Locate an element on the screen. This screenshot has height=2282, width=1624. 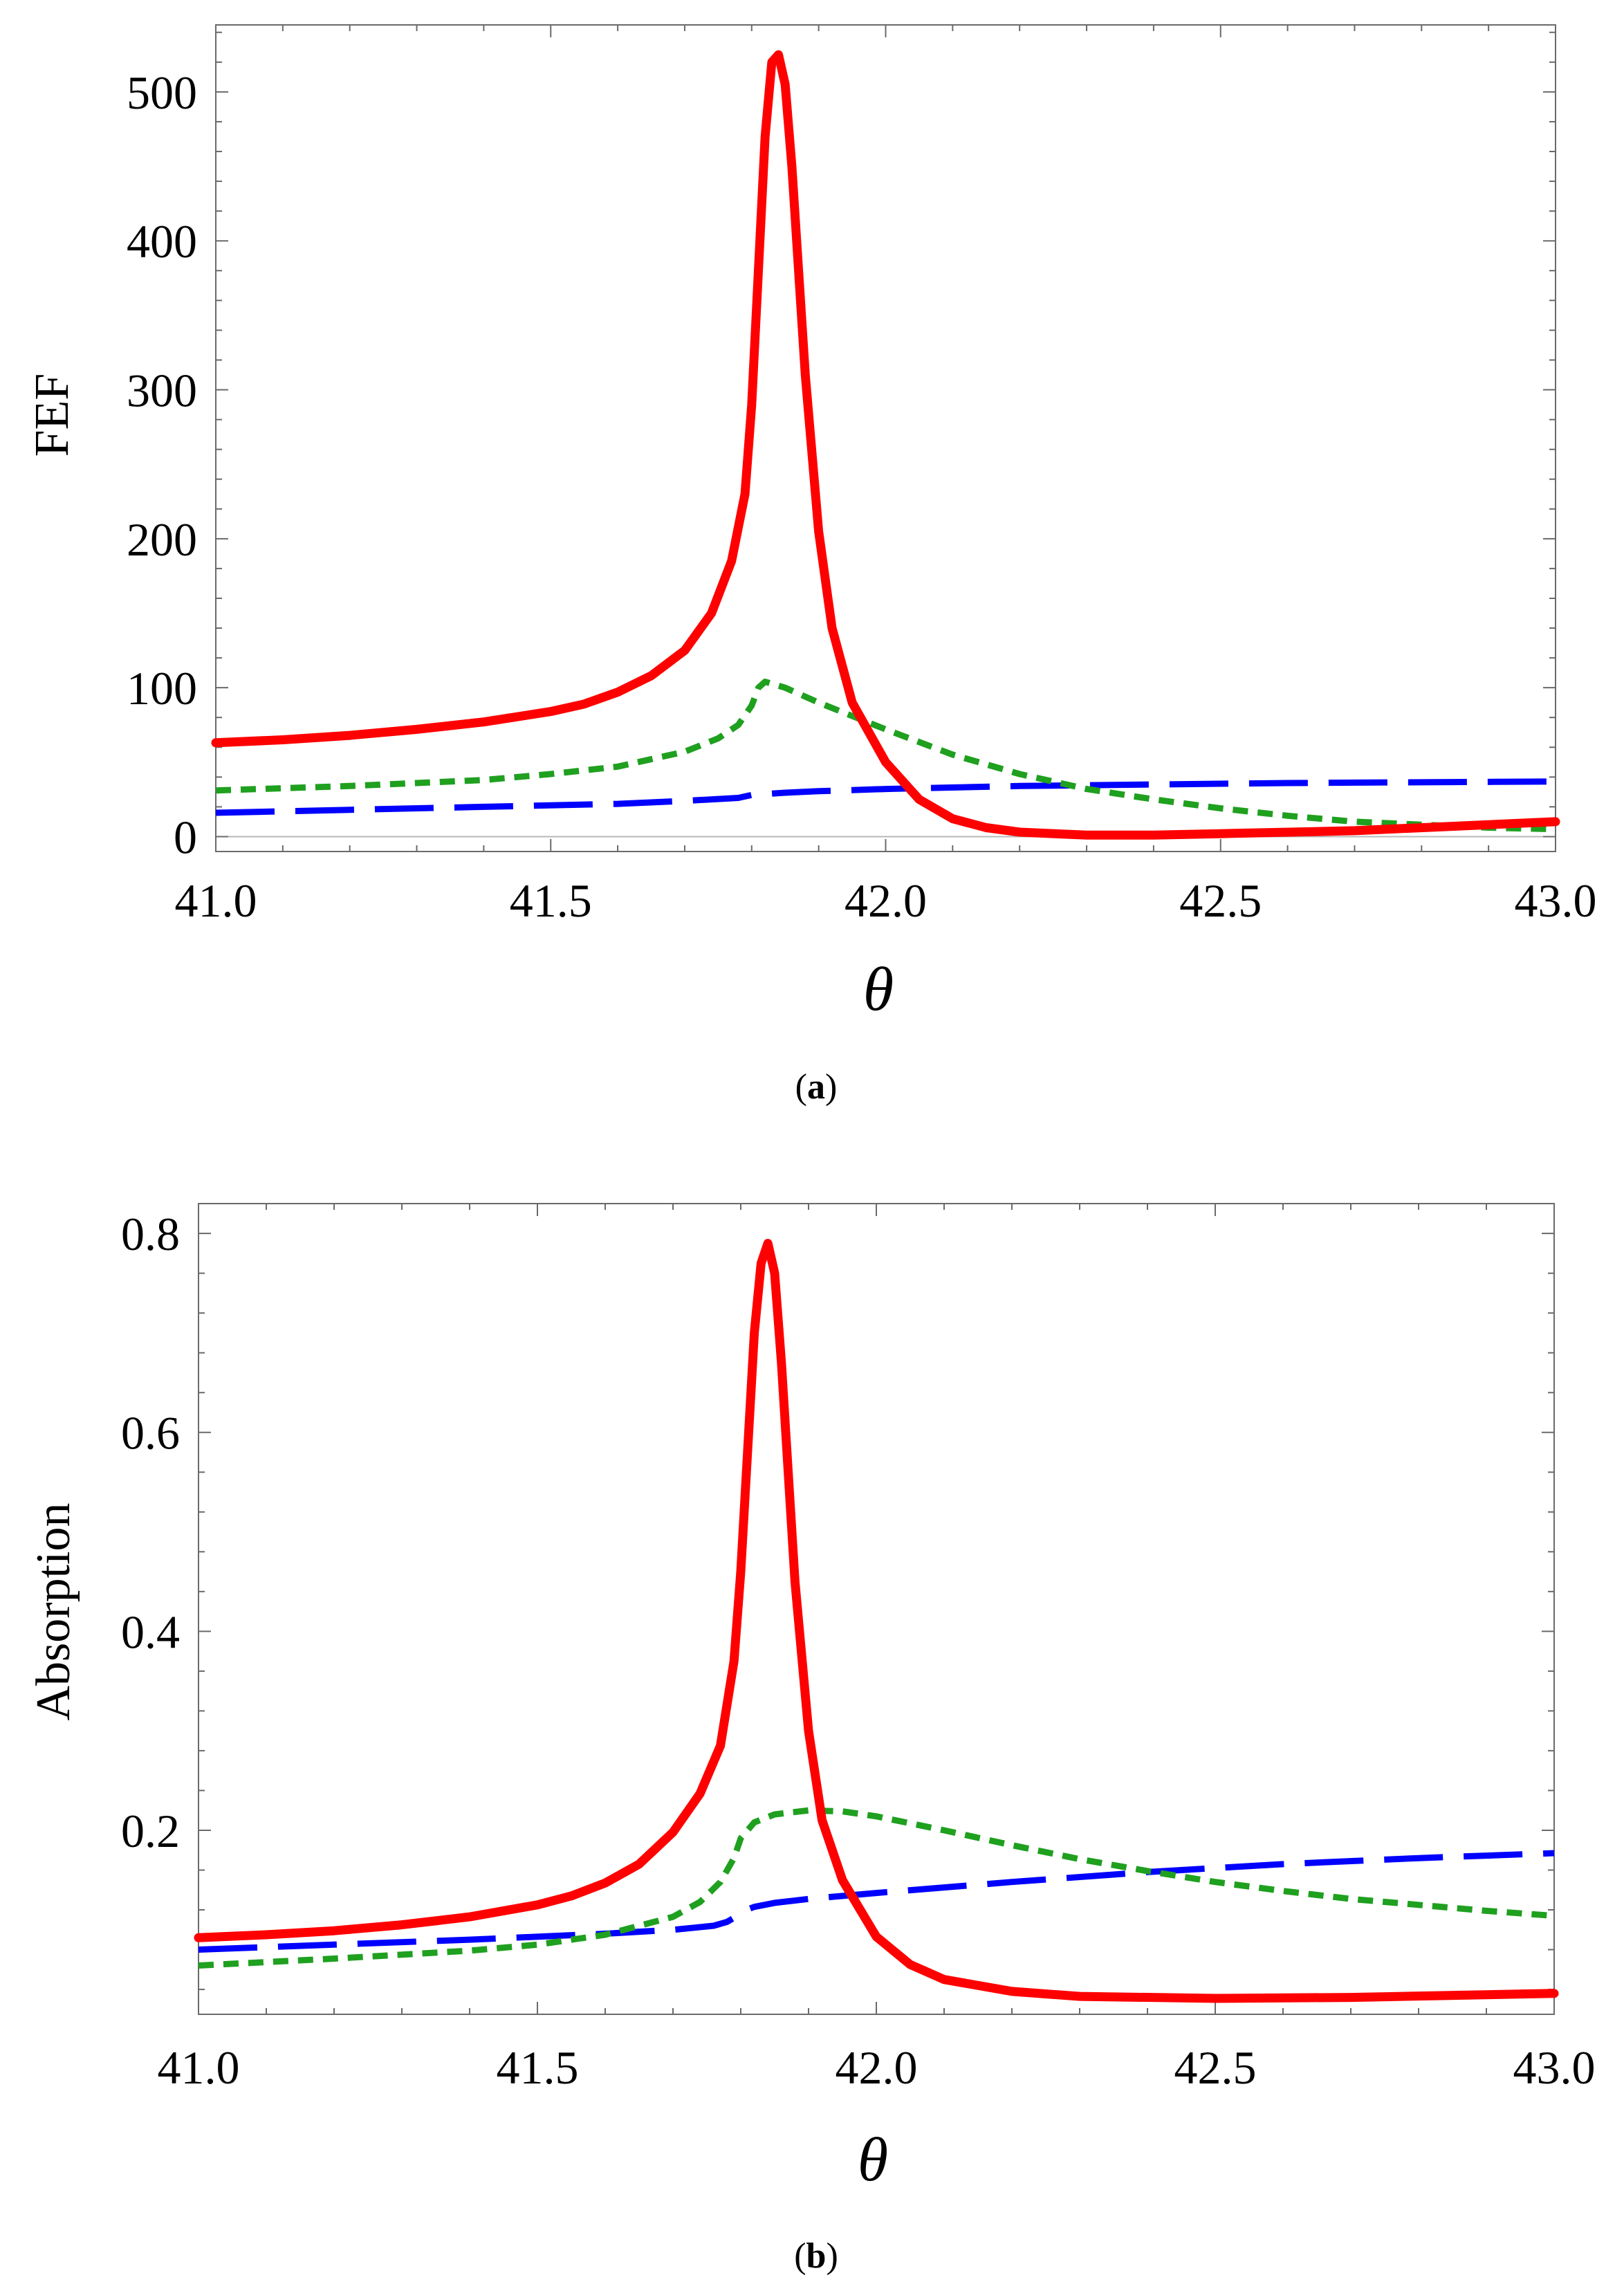
panel-a-x-tick-label: 41.5 is located at coordinates (551, 900).